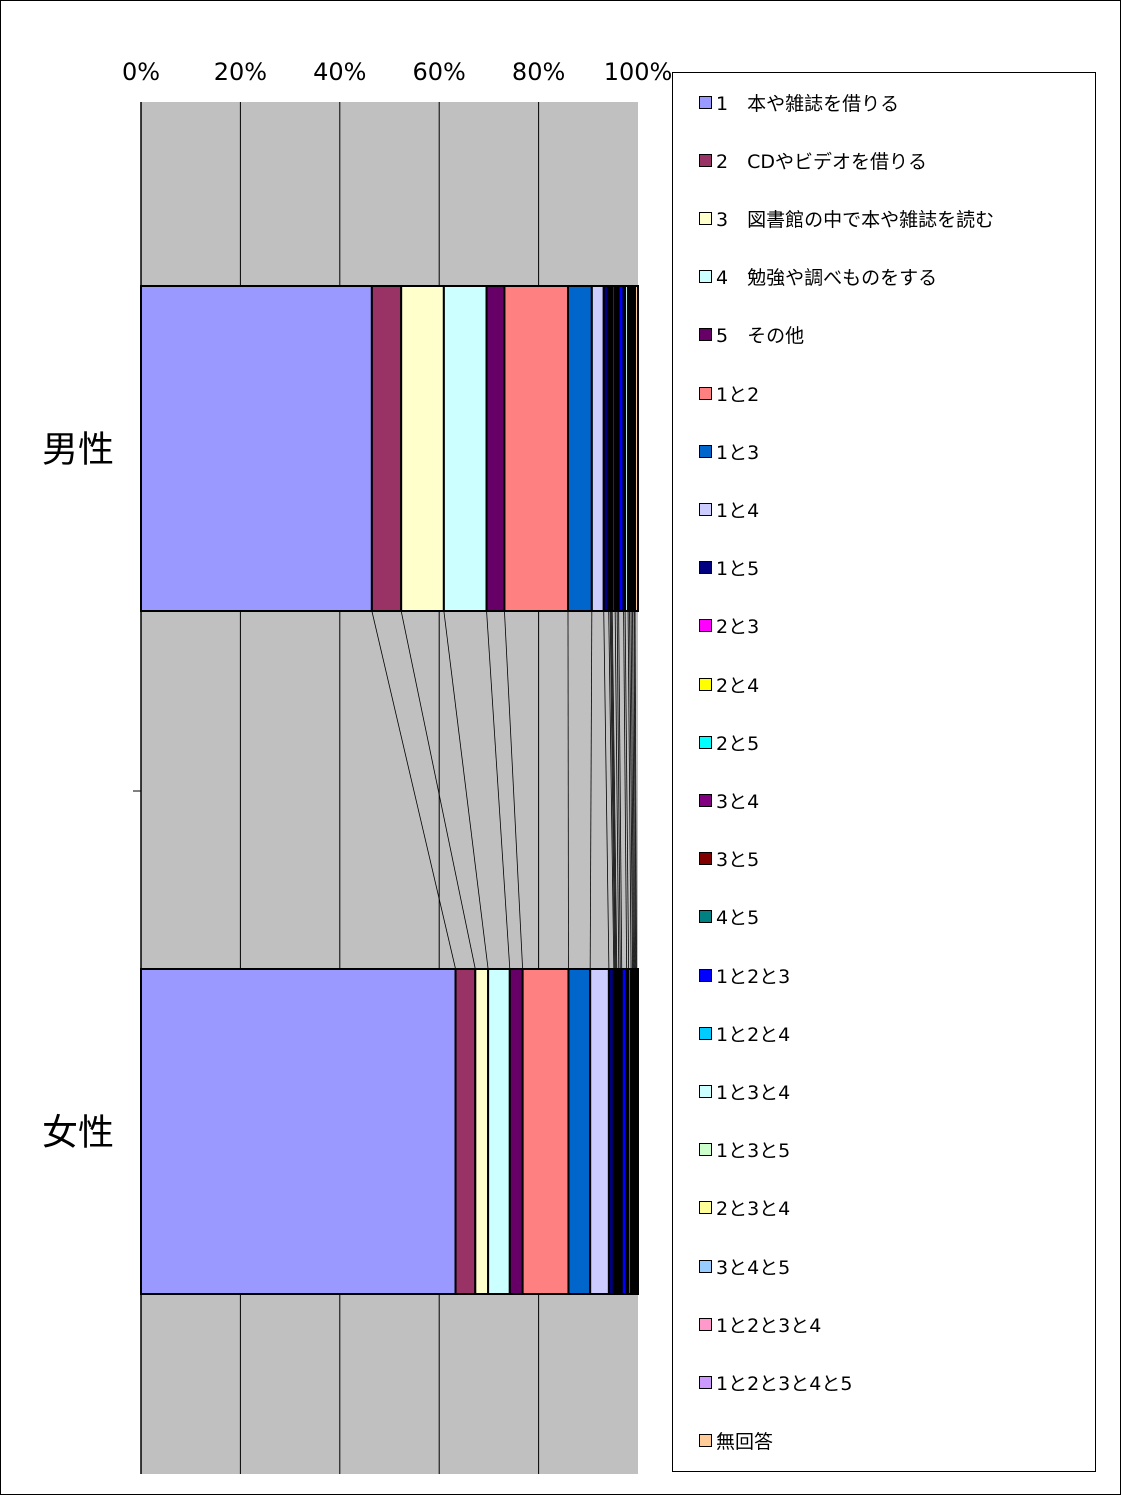 Image resolution: width=1121 pixels, height=1495 pixels. I want to click on legend-label: 4 勉強や調べものをする, so click(827, 278).